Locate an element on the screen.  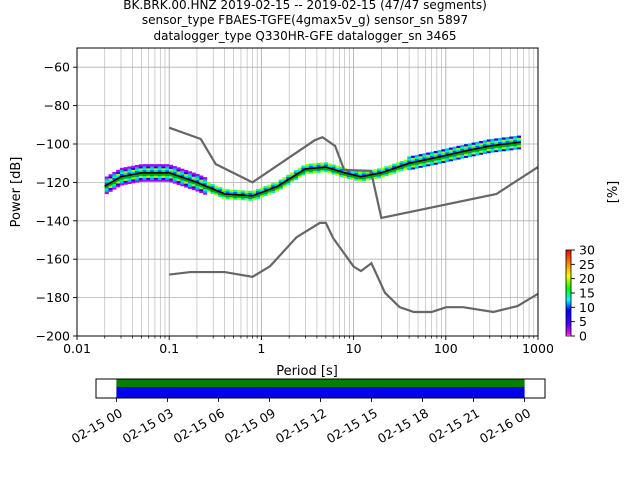
mode-curve-line is located at coordinates (312, 169).